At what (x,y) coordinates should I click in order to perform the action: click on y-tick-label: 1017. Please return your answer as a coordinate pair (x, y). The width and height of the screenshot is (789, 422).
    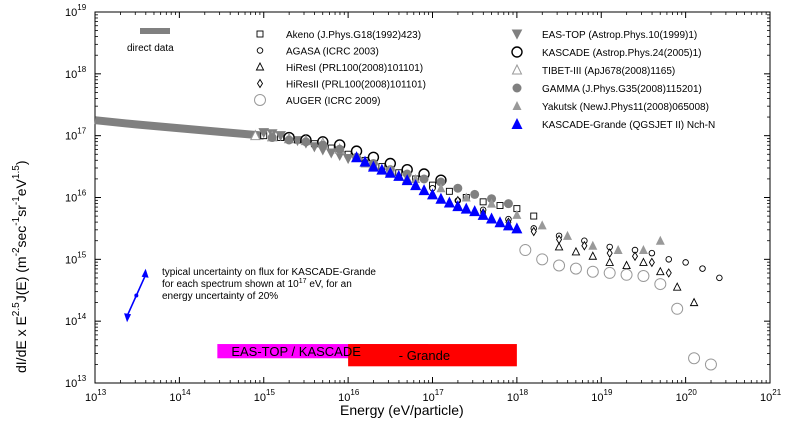
    Looking at the image, I should click on (76, 135).